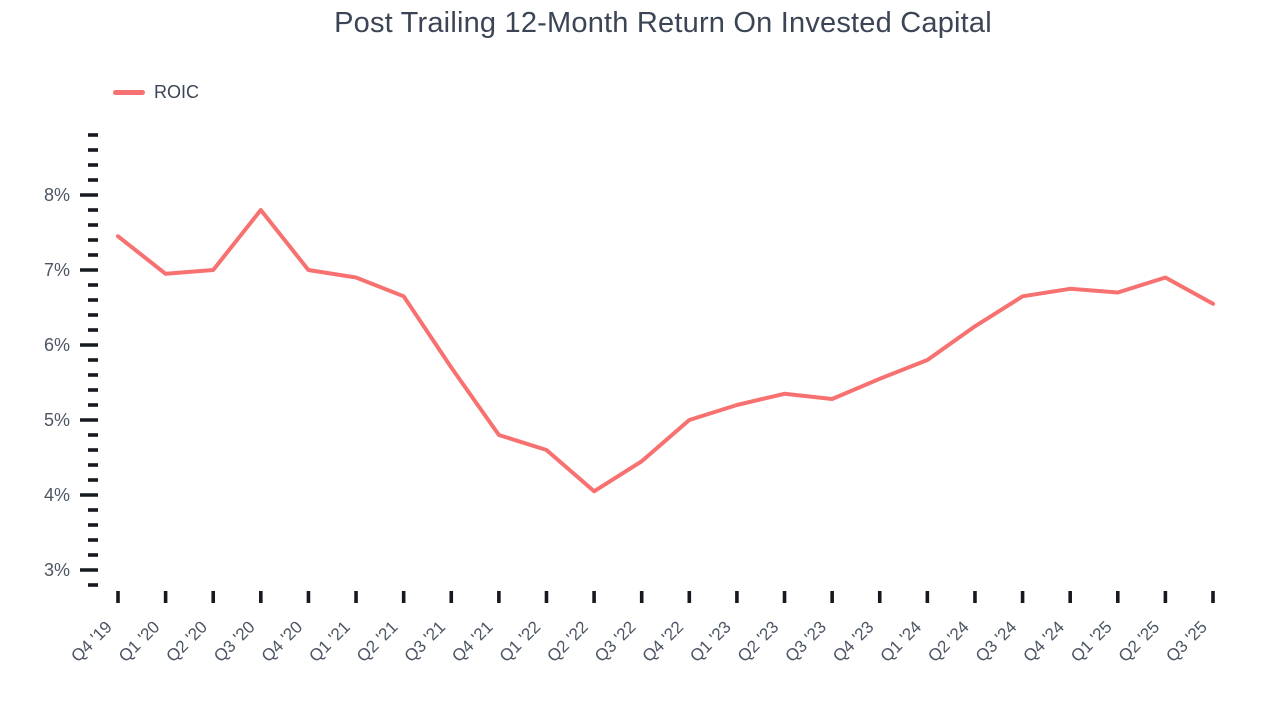 This screenshot has width=1280, height=720. What do you see at coordinates (1044, 641) in the screenshot?
I see `x-axis-label: Q4 '24` at bounding box center [1044, 641].